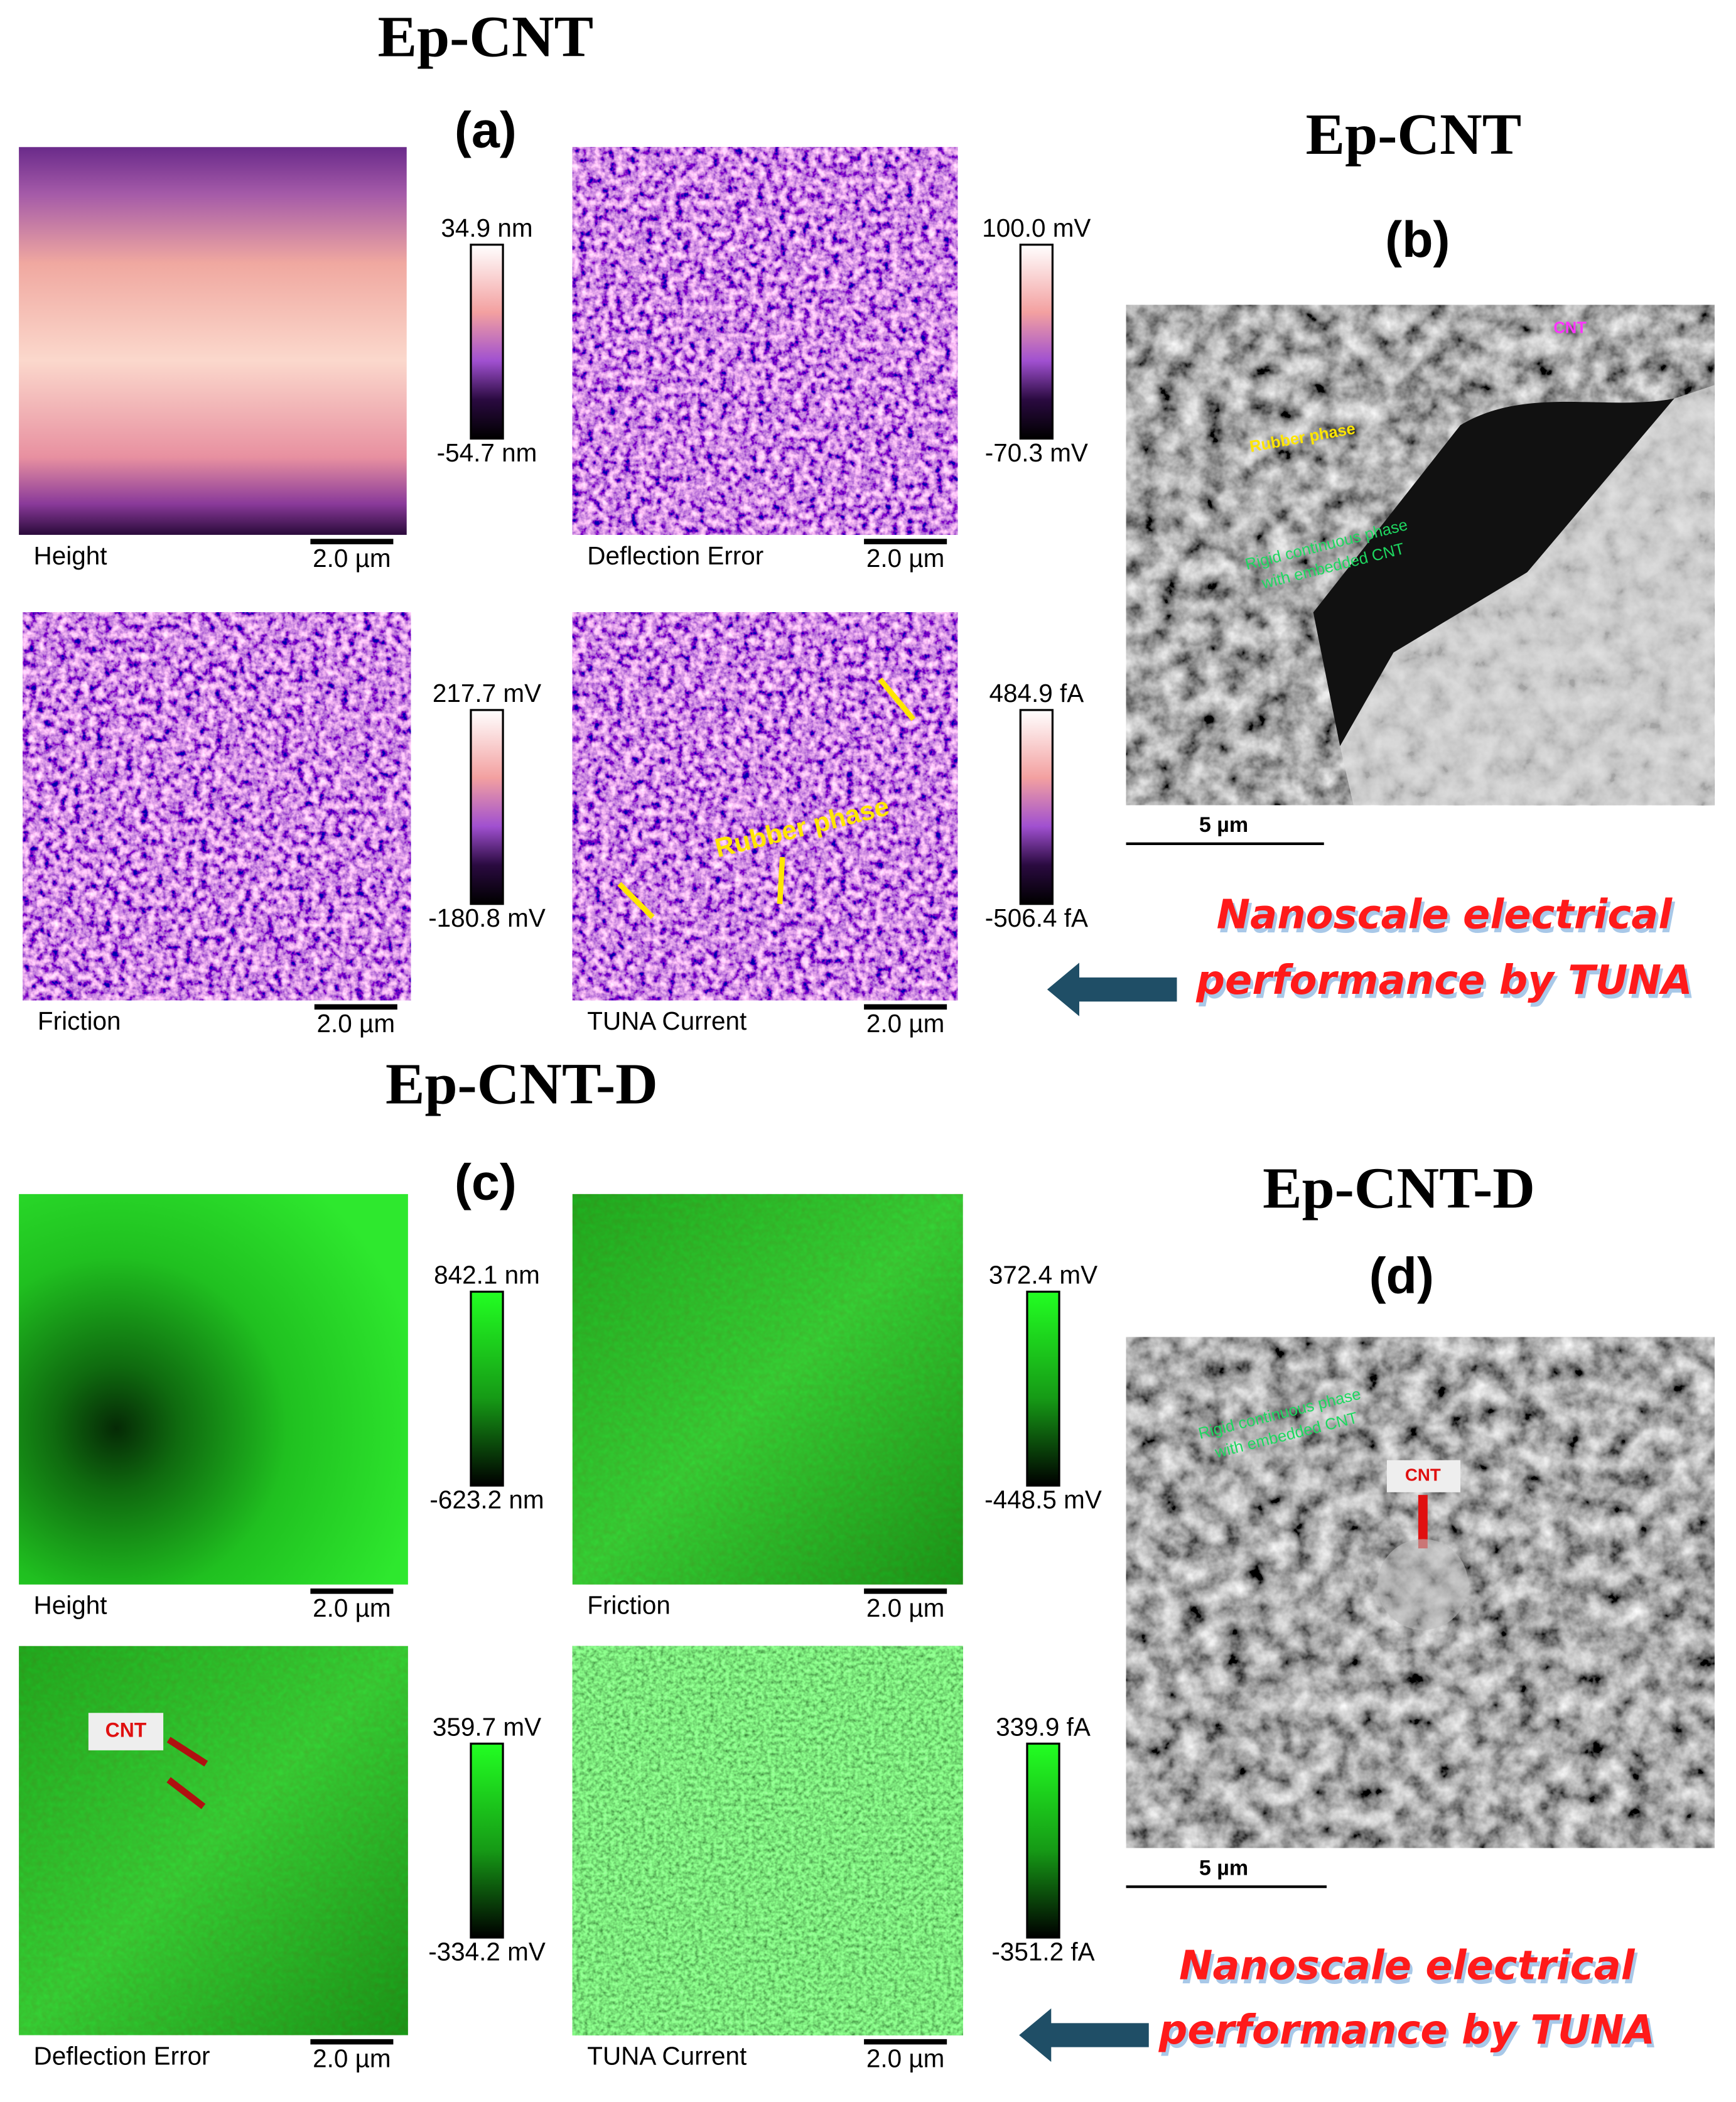 The height and width of the screenshot is (2102, 1736). Describe the element at coordinates (486, 130) in the screenshot. I see `panel-label: (a)` at that location.